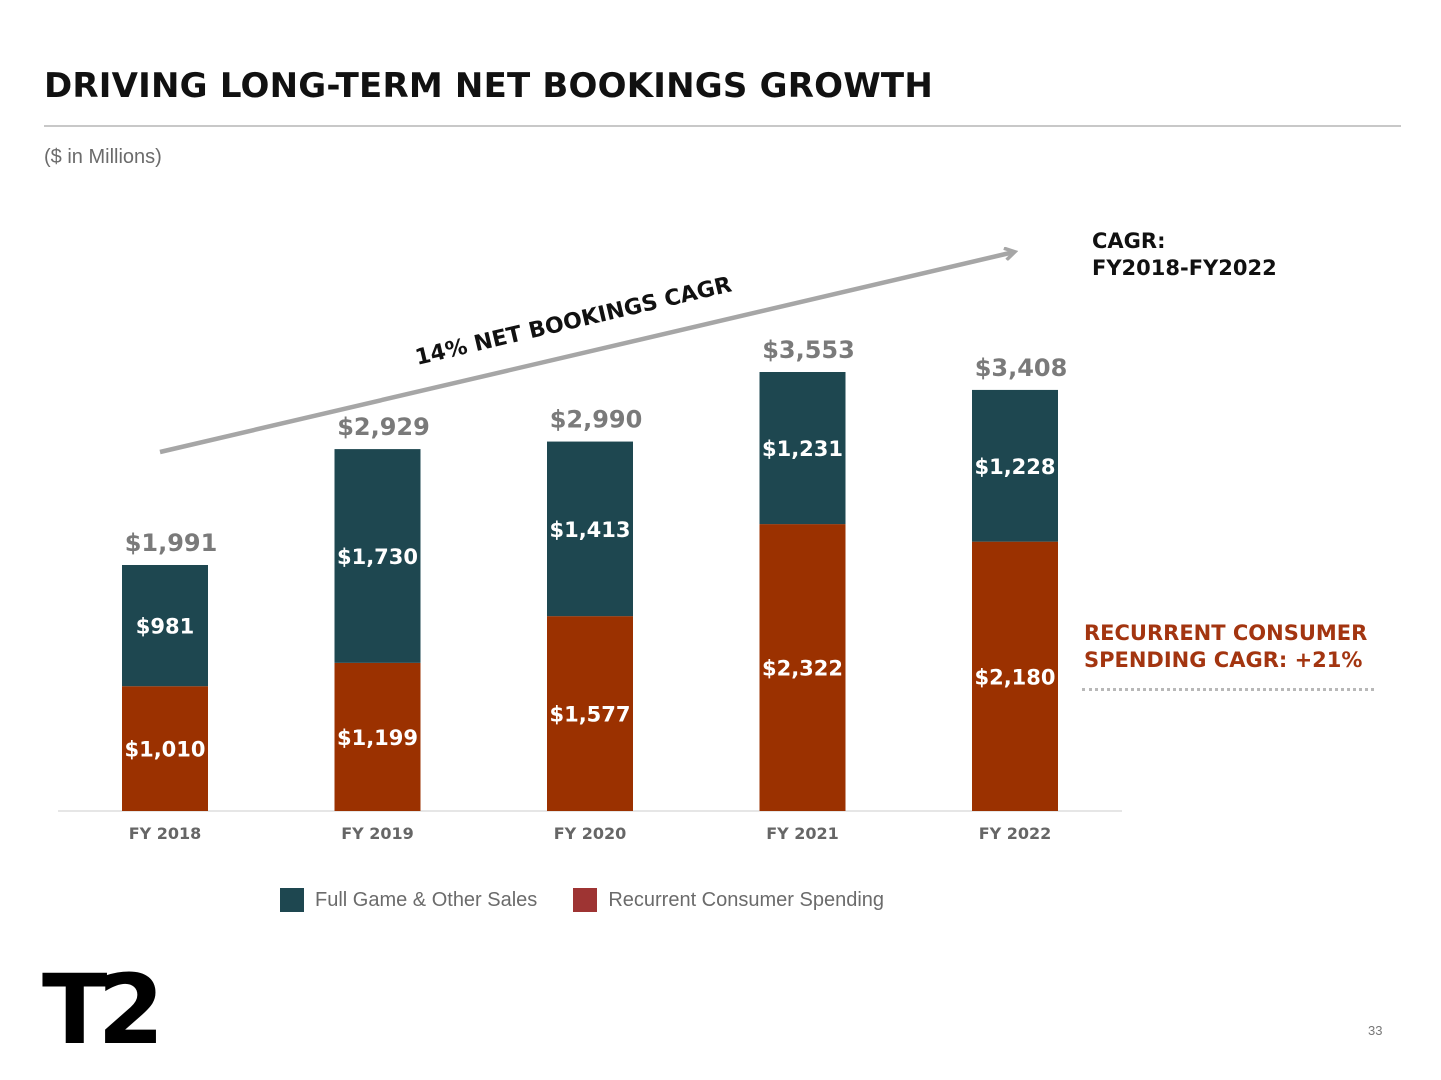 This screenshot has width=1441, height=1080. What do you see at coordinates (377, 833) in the screenshot?
I see `x-tick-label-2: FY 2019` at bounding box center [377, 833].